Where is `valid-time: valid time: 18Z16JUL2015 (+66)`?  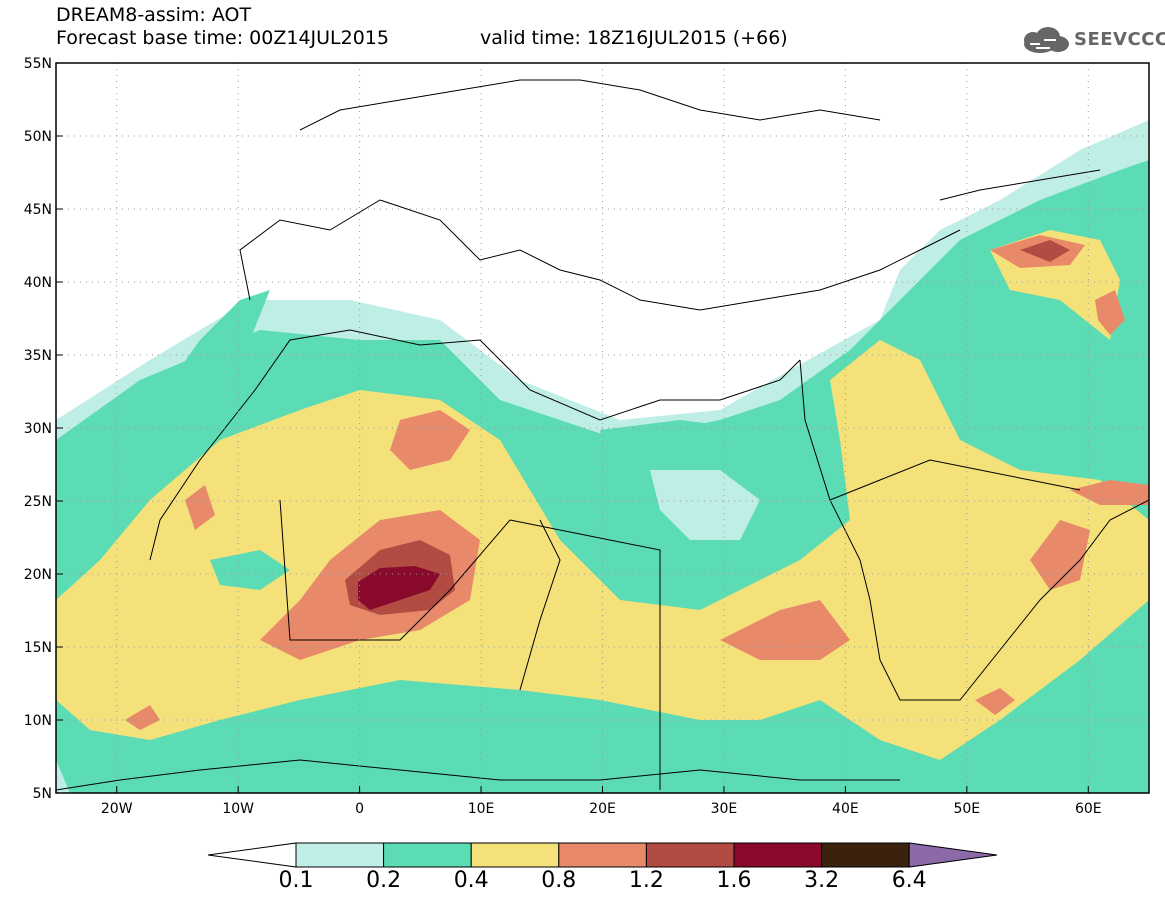
valid-time: valid time: 18Z16JUL2015 (+66) is located at coordinates (634, 38).